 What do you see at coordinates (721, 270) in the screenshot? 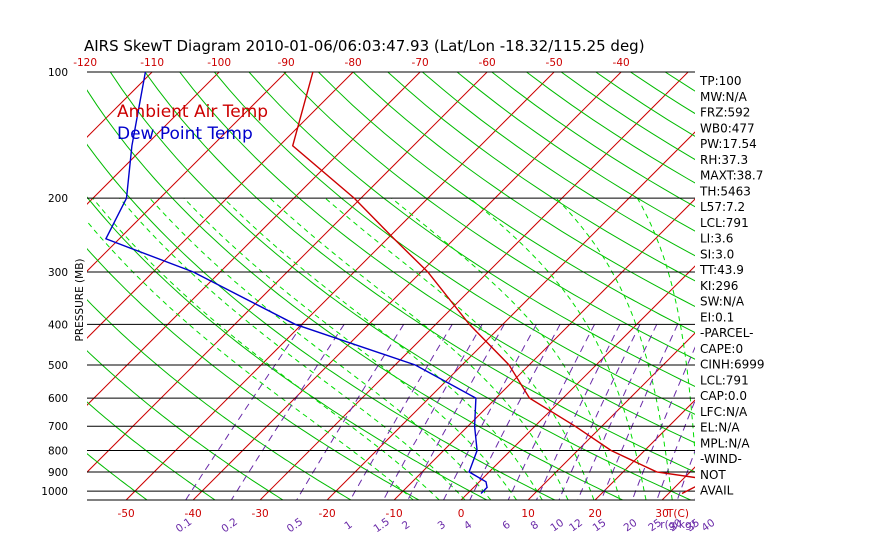
I see `side-panel-entry: TT:43.9` at bounding box center [721, 270].